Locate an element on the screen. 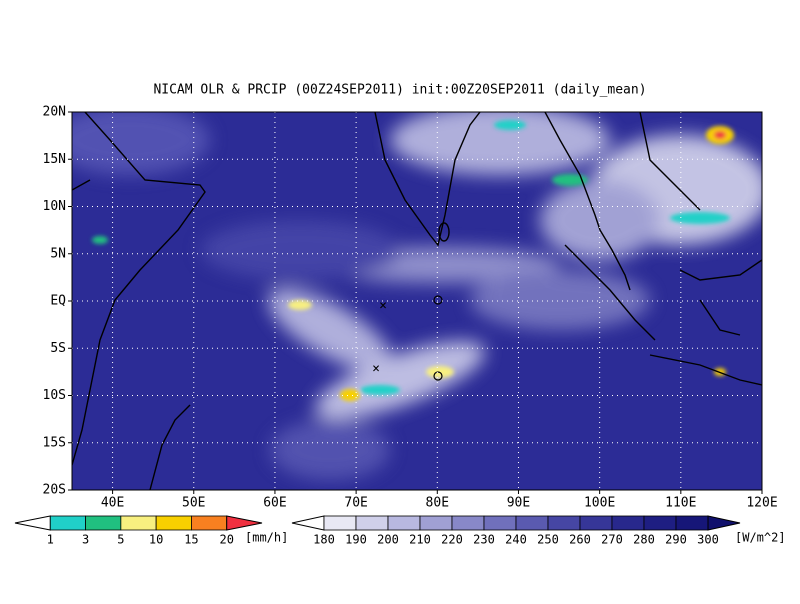 This screenshot has width=800, height=604. x-tick-label: 60E is located at coordinates (274, 503).